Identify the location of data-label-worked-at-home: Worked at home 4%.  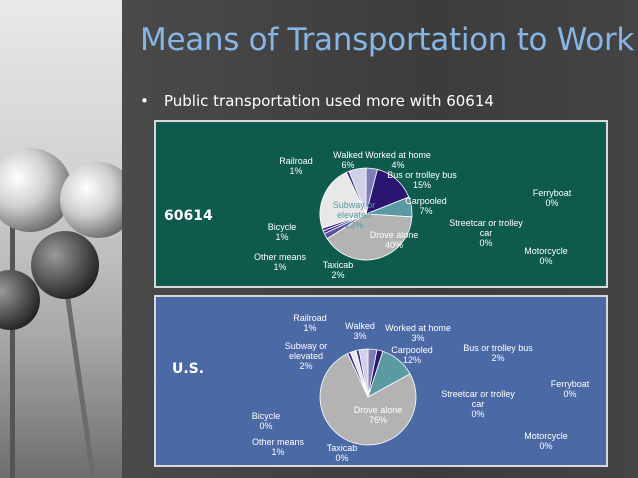
(398, 160).